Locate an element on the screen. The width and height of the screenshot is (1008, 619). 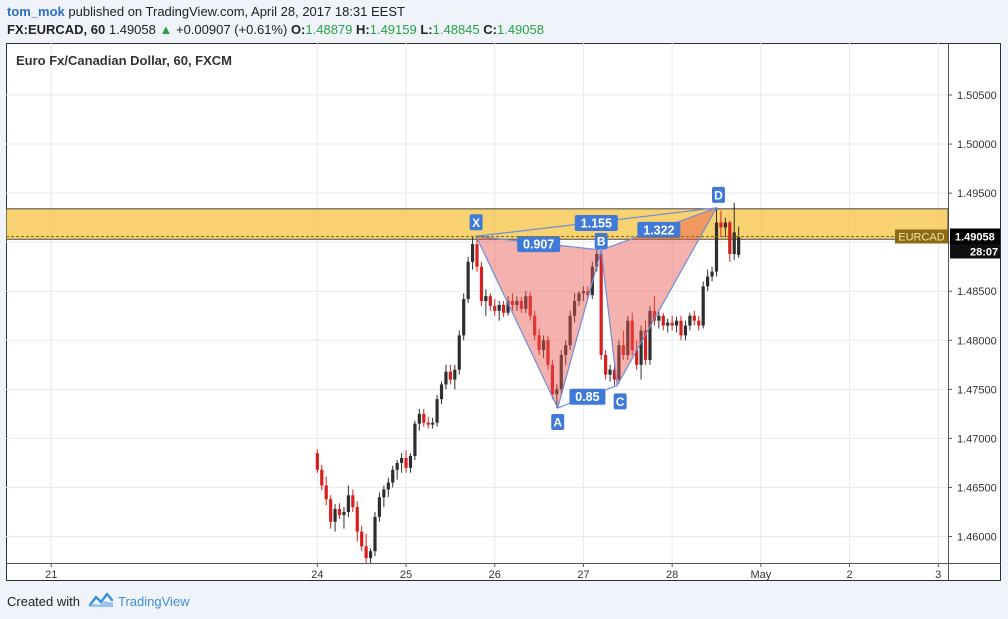
y-tick-label: 1.50500 is located at coordinates (977, 96).